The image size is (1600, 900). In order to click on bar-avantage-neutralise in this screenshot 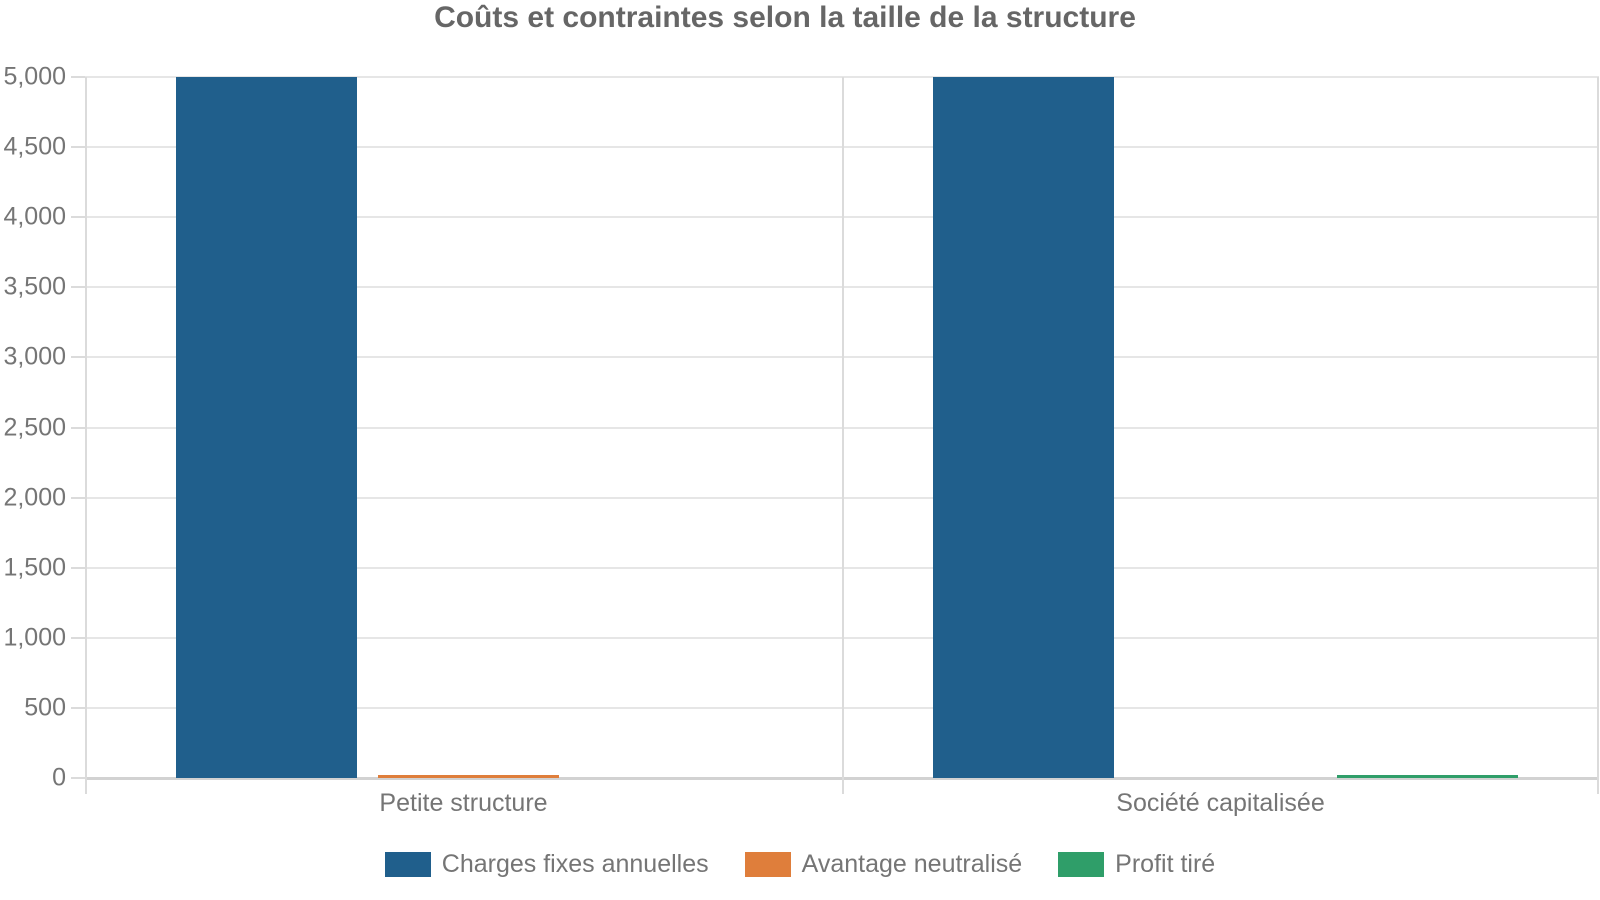, I will do `click(468, 776)`.